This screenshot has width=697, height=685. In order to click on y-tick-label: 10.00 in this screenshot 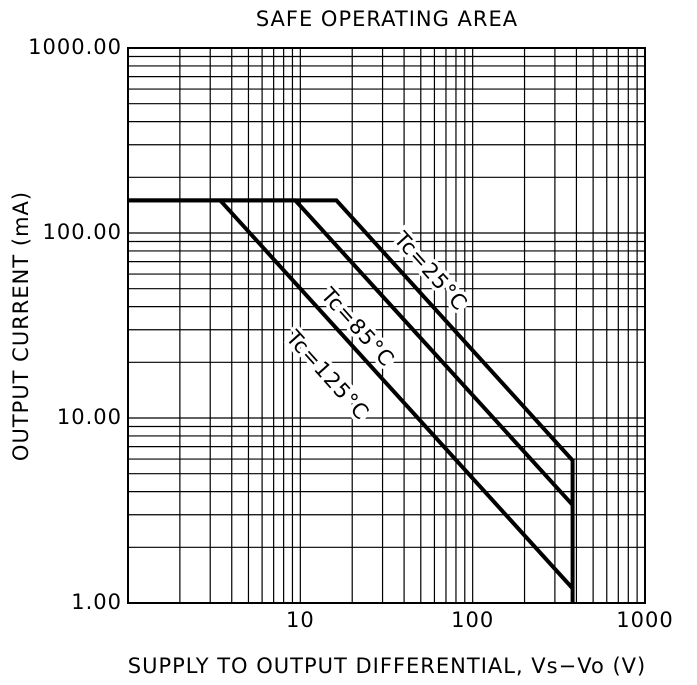, I will do `click(89, 417)`.